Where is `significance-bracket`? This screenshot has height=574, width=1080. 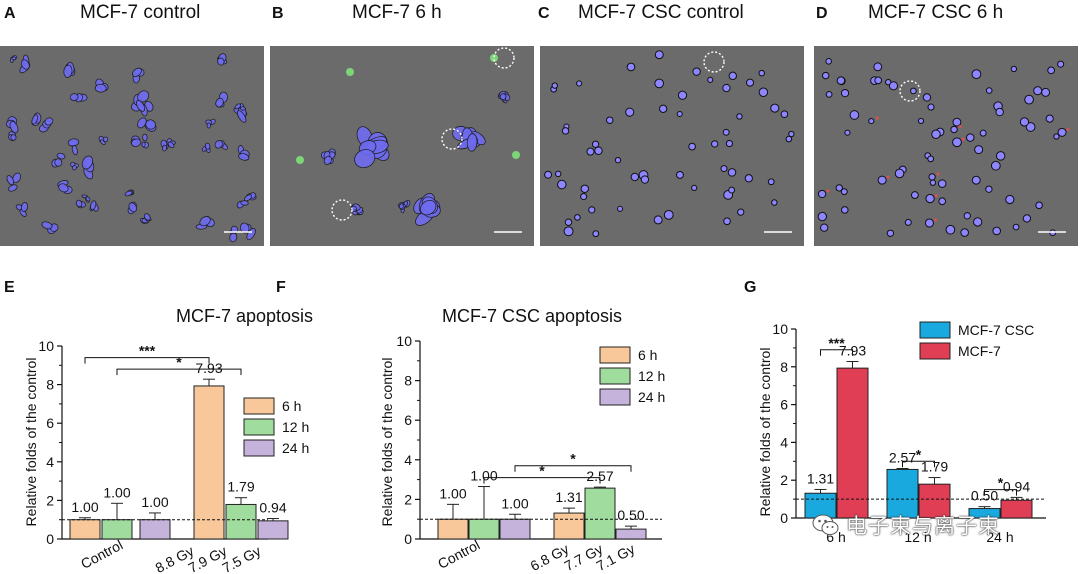 significance-bracket is located at coordinates (836, 352).